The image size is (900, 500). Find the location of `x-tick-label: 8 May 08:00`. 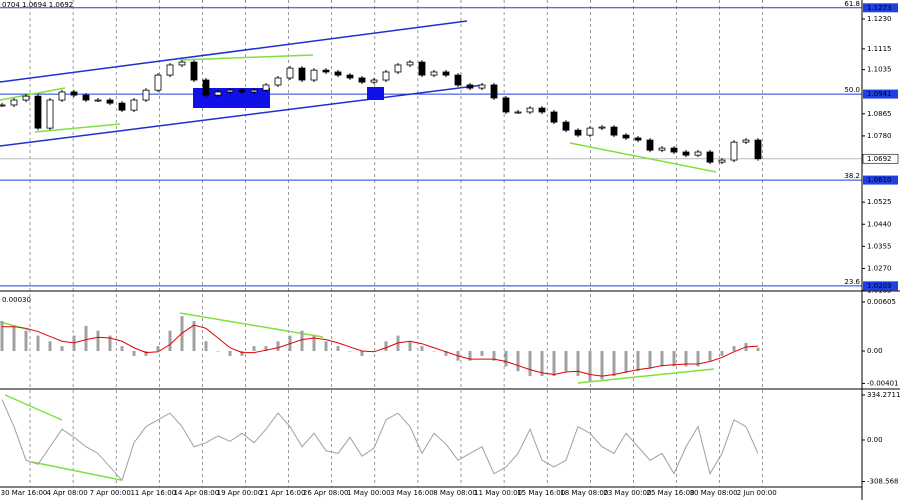

x-tick-label: 8 May 08:00 is located at coordinates (455, 493).